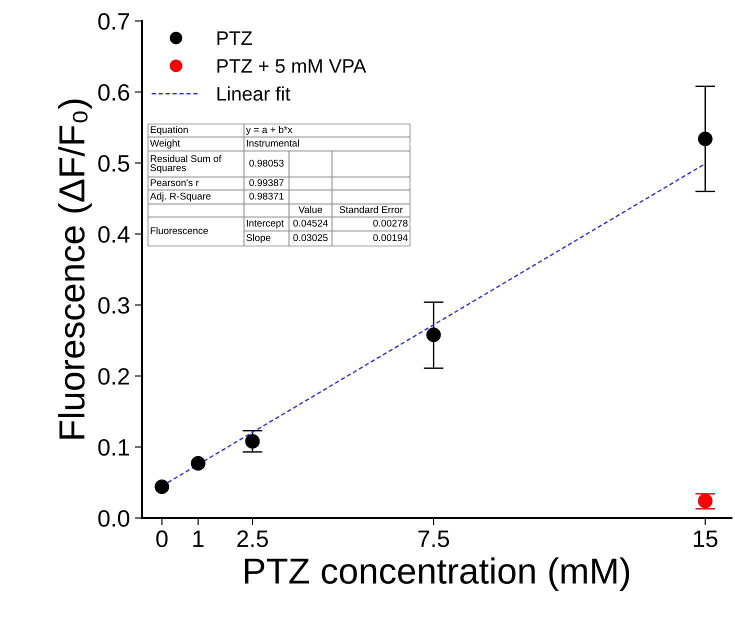  What do you see at coordinates (390, 223) in the screenshot?
I see `annotation: 0.00278` at bounding box center [390, 223].